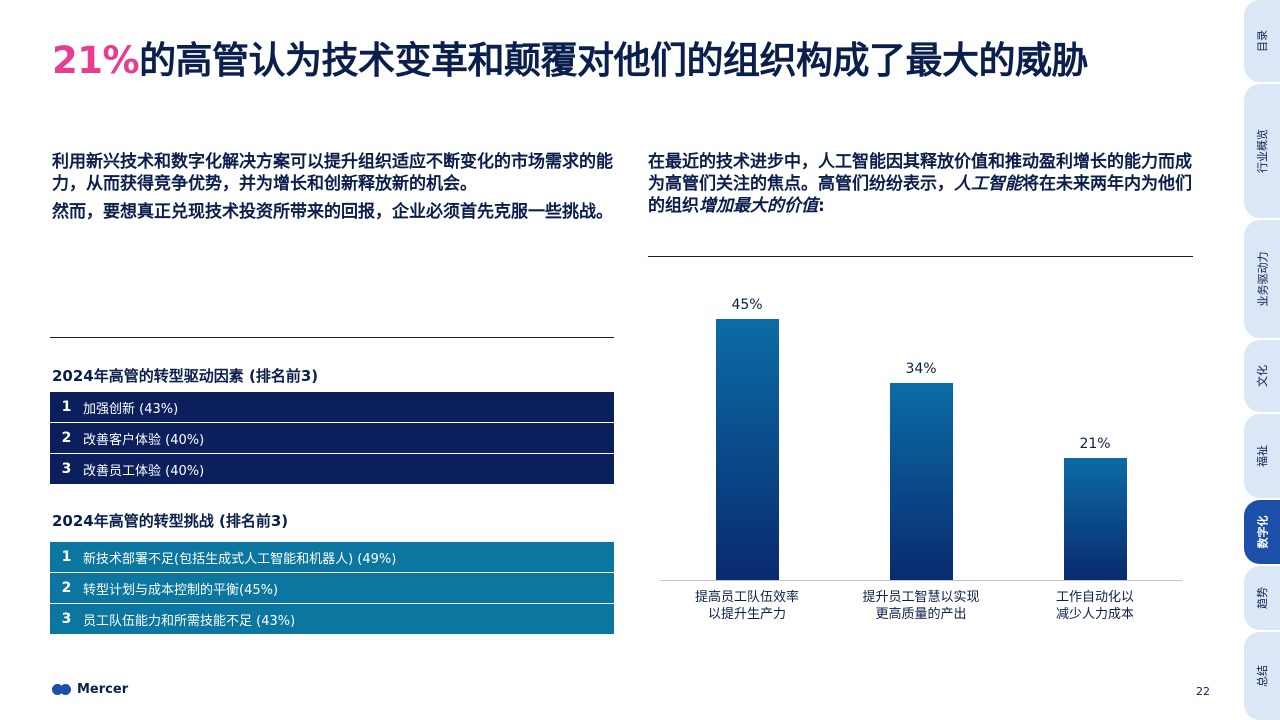 The width and height of the screenshot is (1280, 720). Describe the element at coordinates (240, 559) in the screenshot. I see `rank-label: 新技术部署不足(包括生成式人工智能和机器人) (49%)` at that location.